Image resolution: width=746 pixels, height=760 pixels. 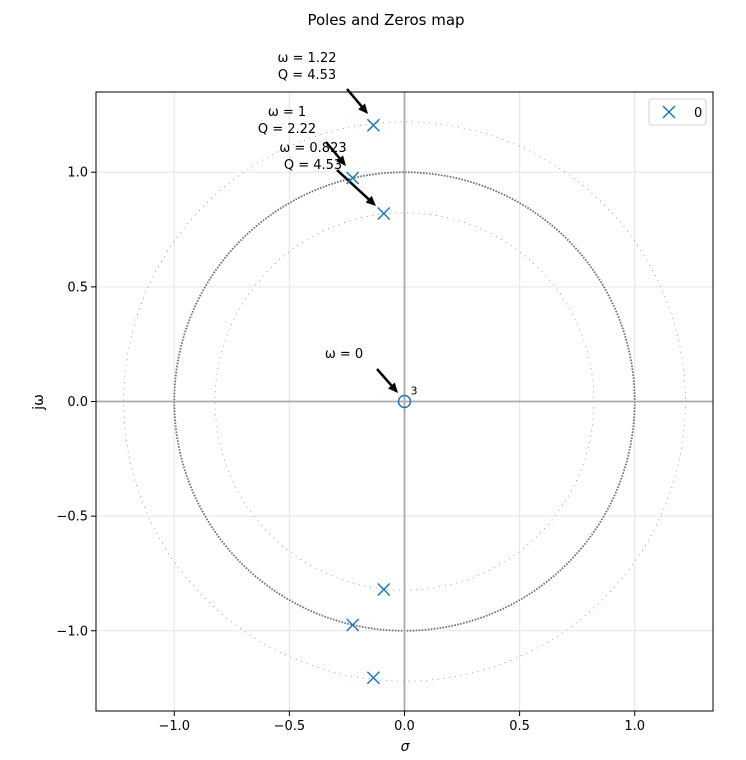 I want to click on legend-label: 0, so click(x=698, y=113).